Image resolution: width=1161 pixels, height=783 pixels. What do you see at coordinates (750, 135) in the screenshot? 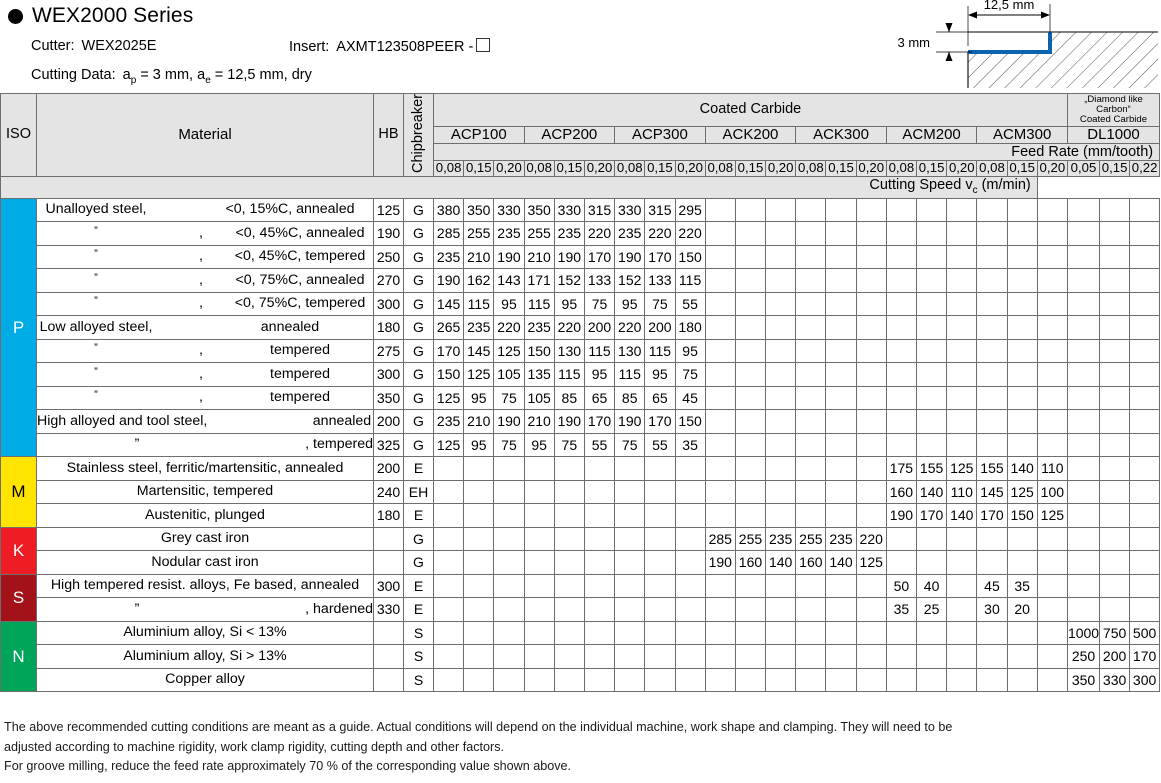
I see `grade-header-ack200: ACK200` at bounding box center [750, 135].